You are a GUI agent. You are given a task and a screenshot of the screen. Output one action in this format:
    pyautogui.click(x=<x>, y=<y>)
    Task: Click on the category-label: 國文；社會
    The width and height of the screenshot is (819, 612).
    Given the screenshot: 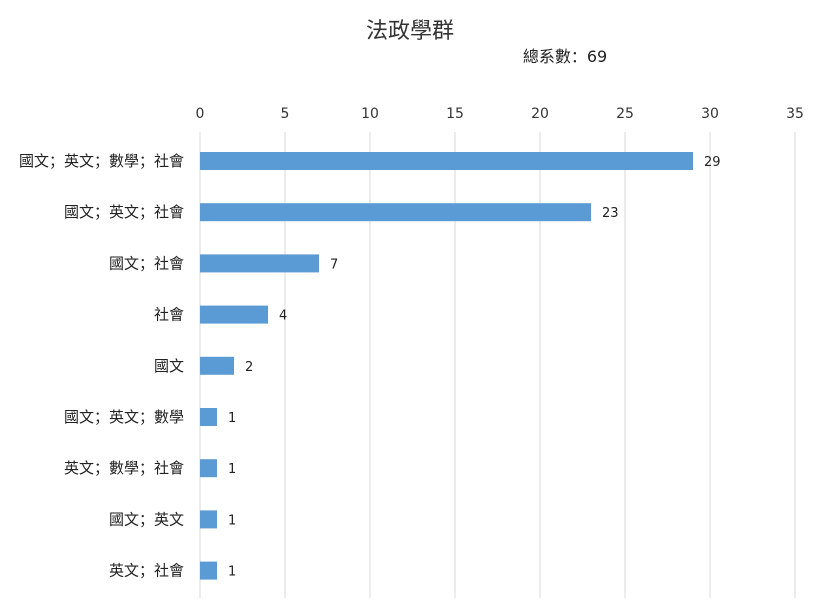 What is the action you would take?
    pyautogui.click(x=146, y=263)
    